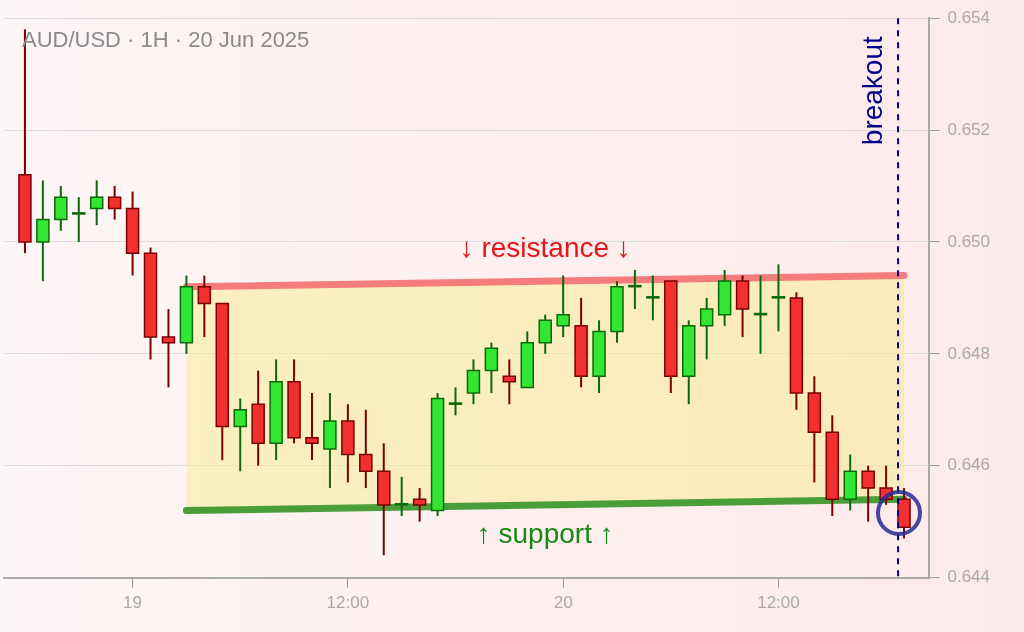 The height and width of the screenshot is (632, 1024). What do you see at coordinates (969, 241) in the screenshot?
I see `y-tick-label: 0.650` at bounding box center [969, 241].